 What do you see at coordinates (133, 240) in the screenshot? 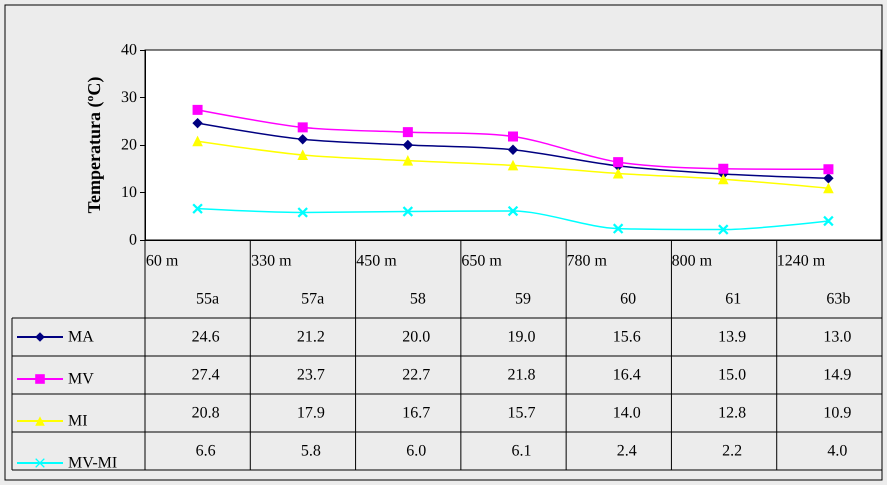
I see `y-tick-label: 0` at bounding box center [133, 240].